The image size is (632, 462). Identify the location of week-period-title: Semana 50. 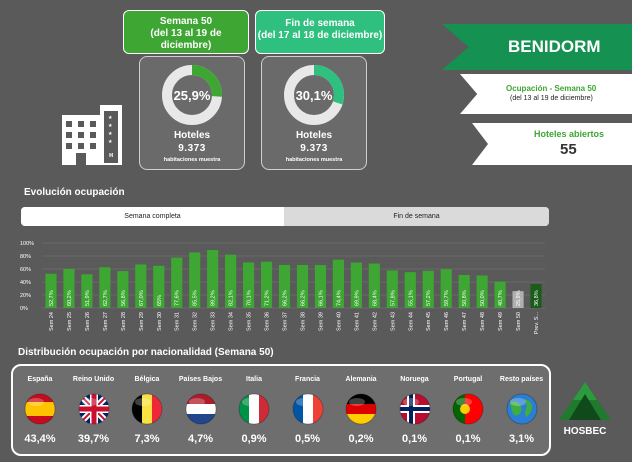
(186, 21).